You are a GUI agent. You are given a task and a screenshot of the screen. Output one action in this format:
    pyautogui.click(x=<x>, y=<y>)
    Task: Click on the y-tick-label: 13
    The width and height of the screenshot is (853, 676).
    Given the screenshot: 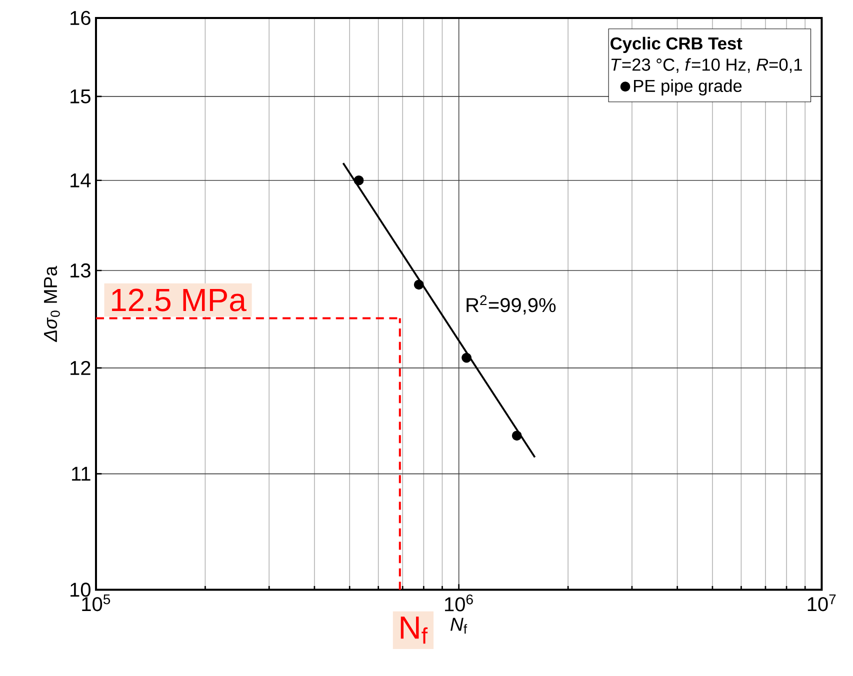 What is the action you would take?
    pyautogui.click(x=80, y=271)
    